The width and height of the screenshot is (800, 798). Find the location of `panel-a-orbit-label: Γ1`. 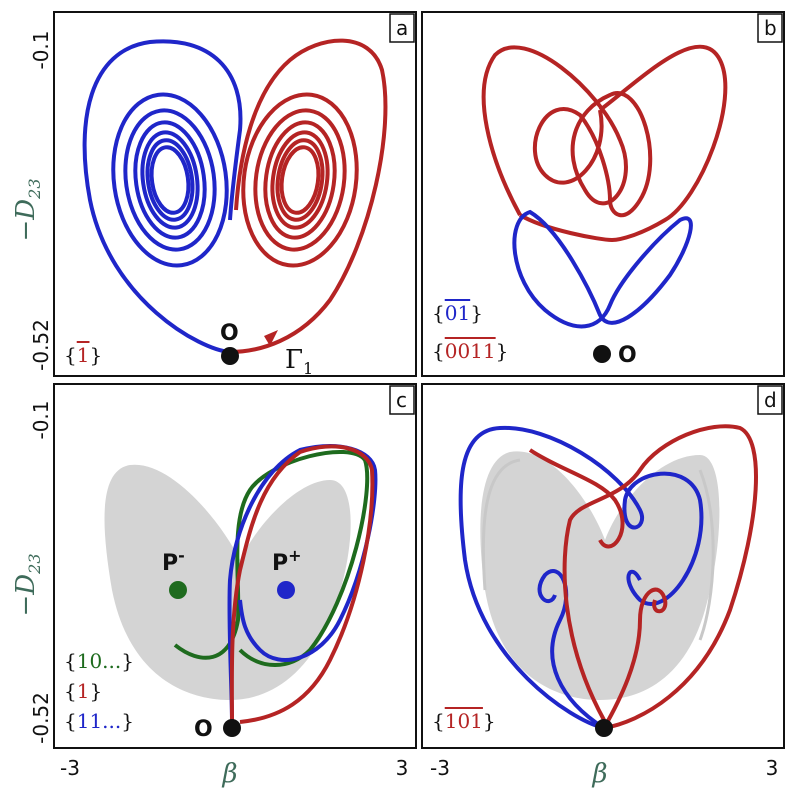

panel-a-orbit-label: Γ1 is located at coordinates (299, 361).